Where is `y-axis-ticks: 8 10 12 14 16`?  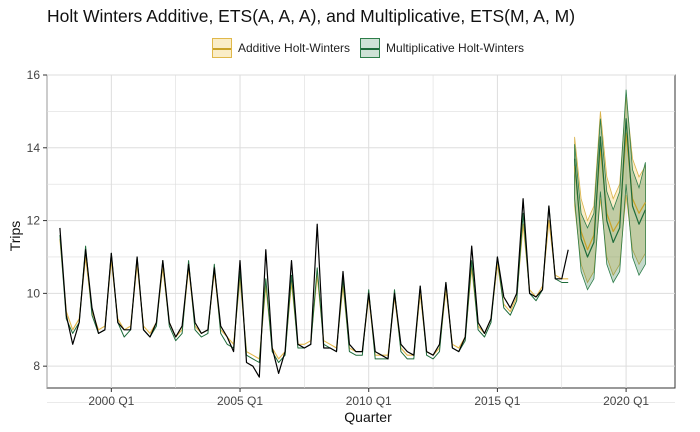
y-axis-ticks: 8 10 12 14 16 is located at coordinates (37, 220).